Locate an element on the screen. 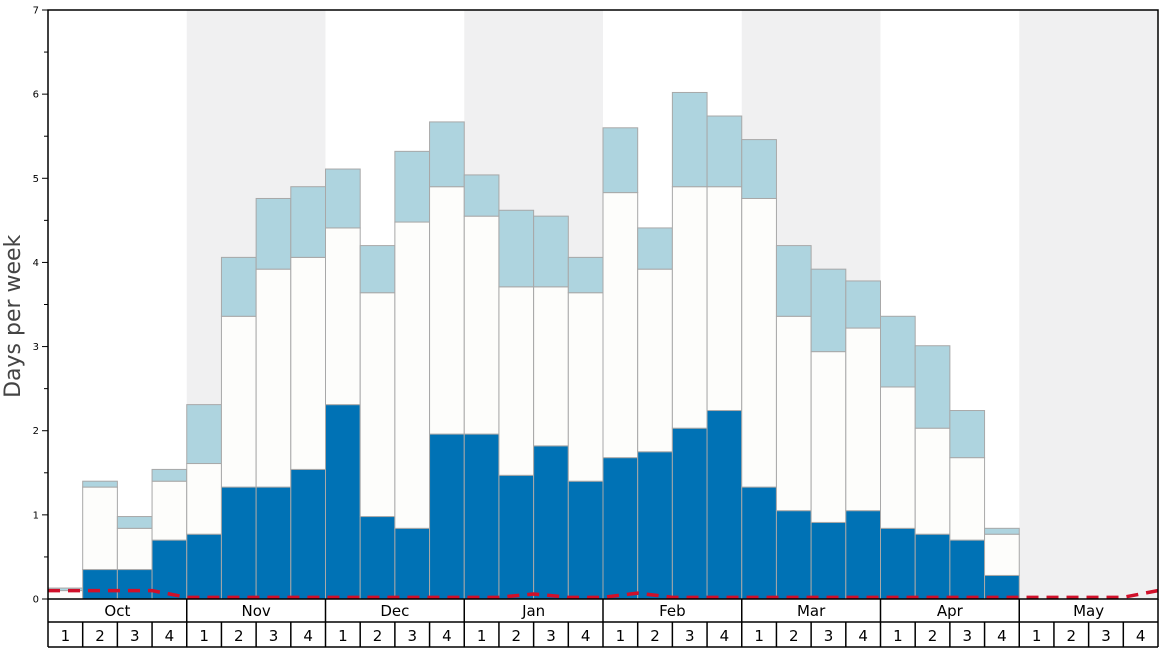 The height and width of the screenshot is (648, 1168). month-label-nov: Nov is located at coordinates (255, 611).